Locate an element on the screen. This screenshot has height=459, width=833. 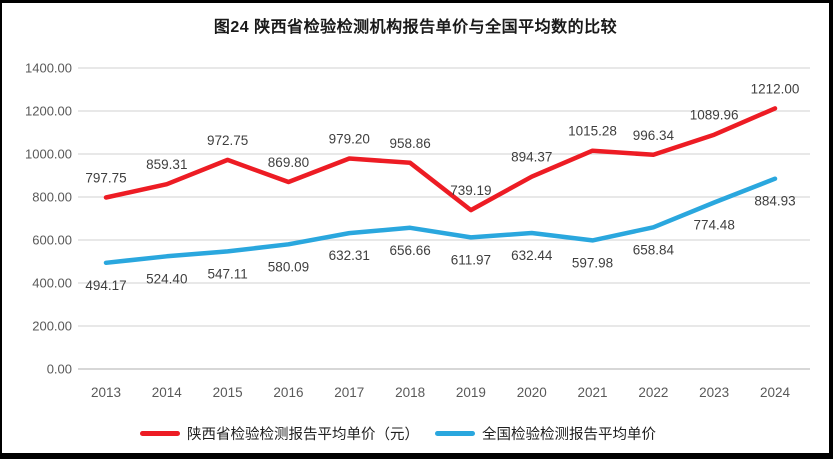
y-axis-tick-label: 1200.00 is located at coordinates (48, 111).